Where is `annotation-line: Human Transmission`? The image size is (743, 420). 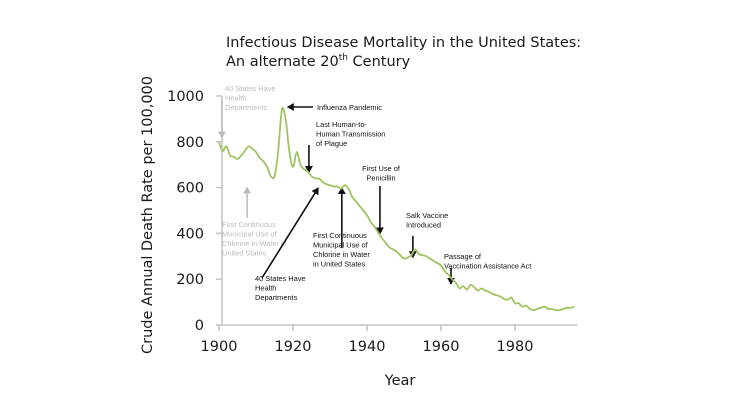 annotation-line: Human Transmission is located at coordinates (350, 134).